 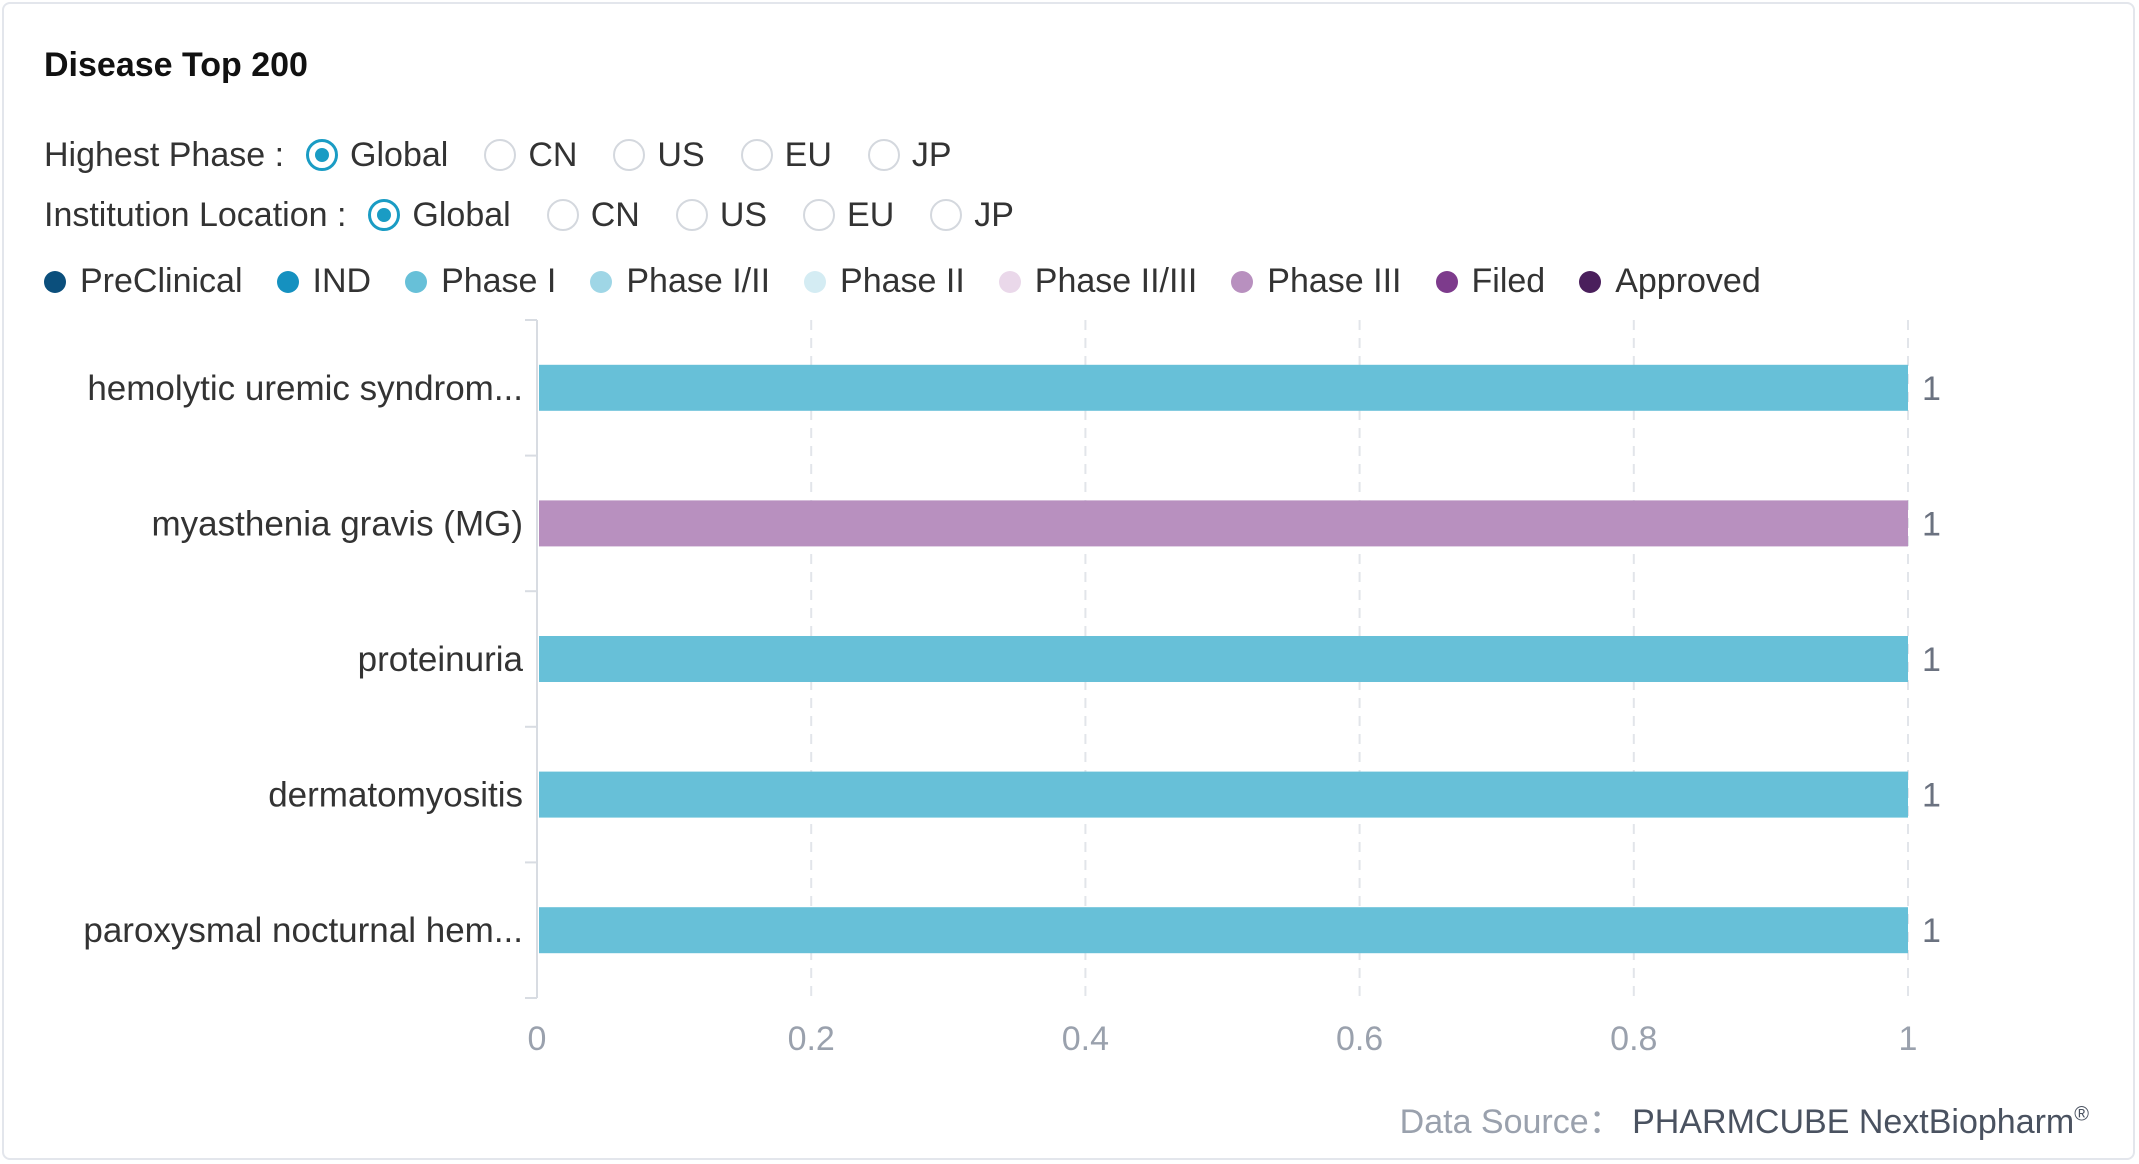 What do you see at coordinates (441, 659) in the screenshot?
I see `y-category-label: proteinuria` at bounding box center [441, 659].